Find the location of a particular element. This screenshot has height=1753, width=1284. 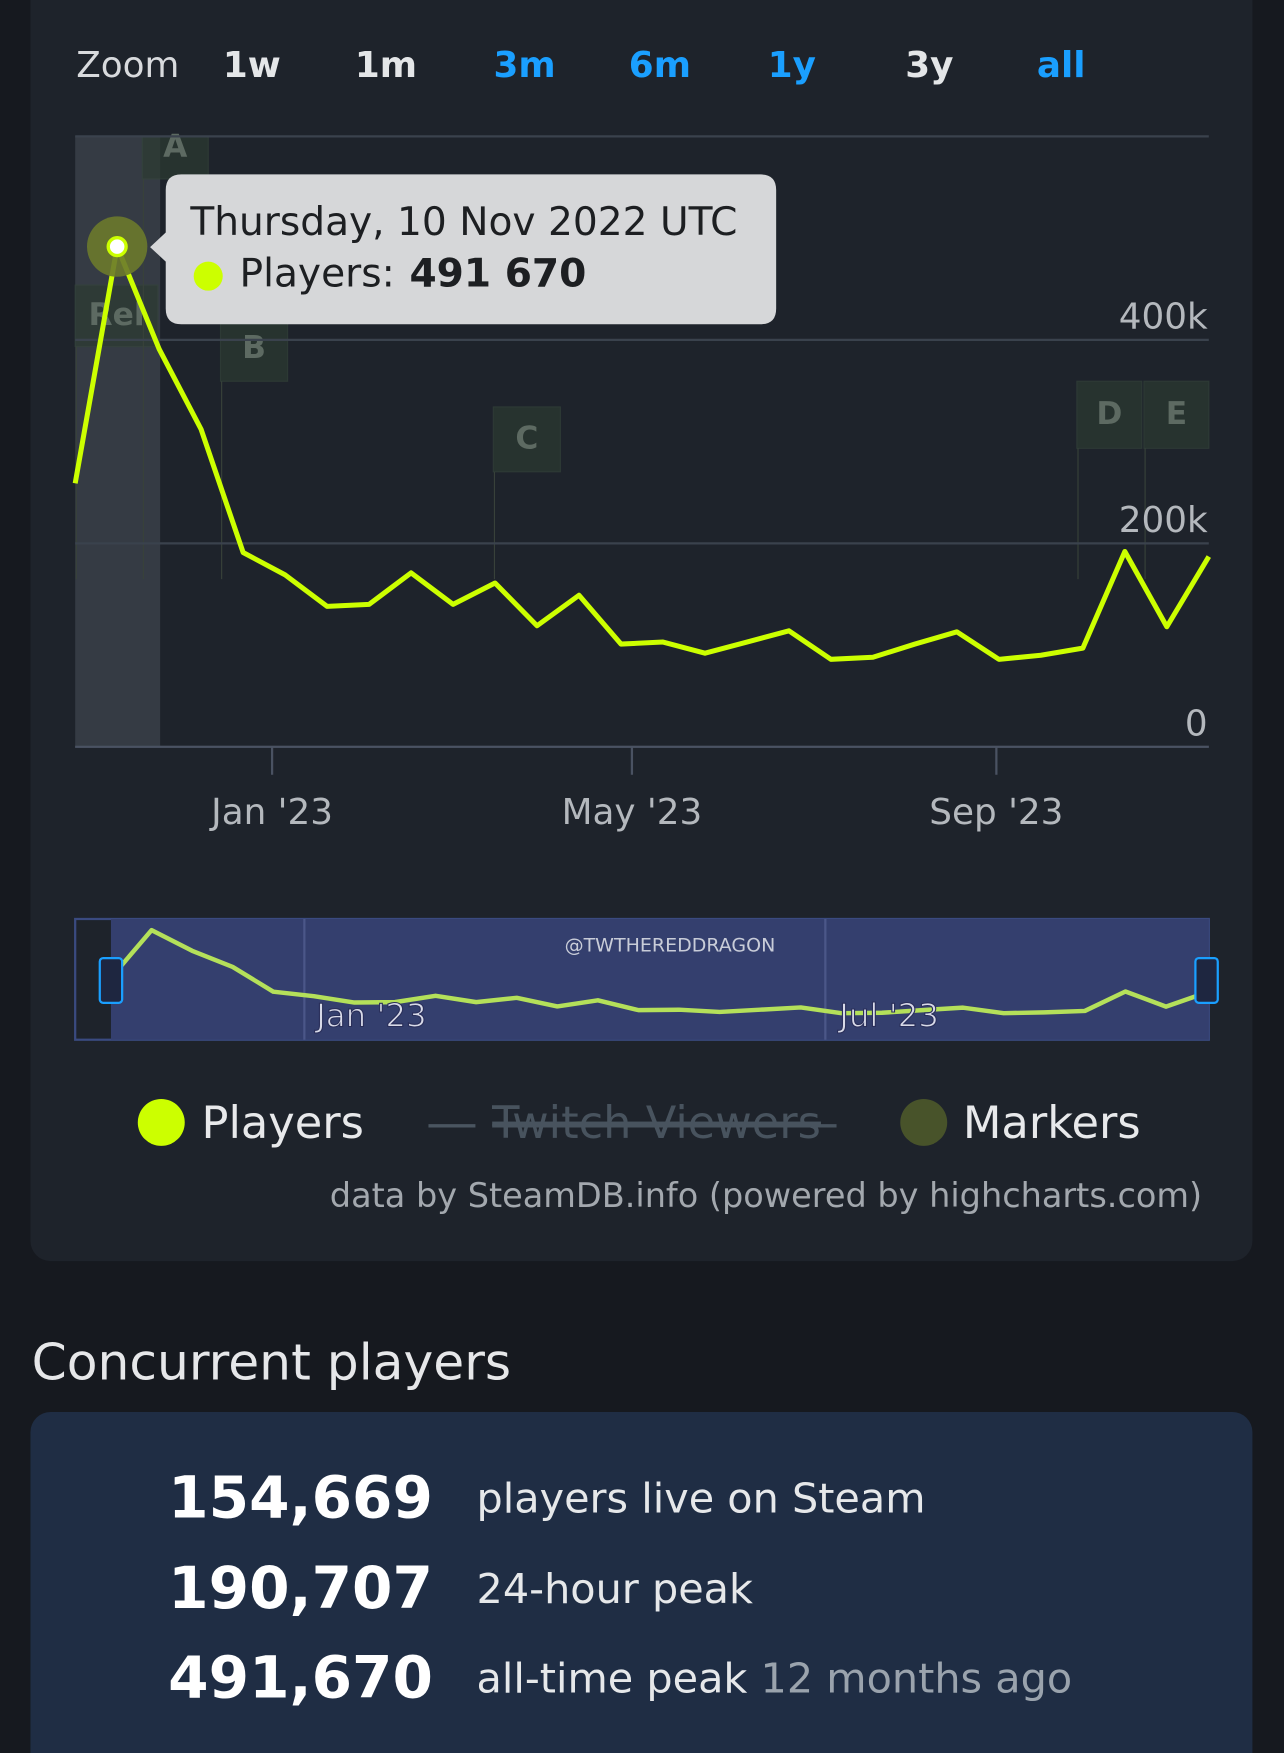

x-tick-label: Sep '23 is located at coordinates (996, 812).